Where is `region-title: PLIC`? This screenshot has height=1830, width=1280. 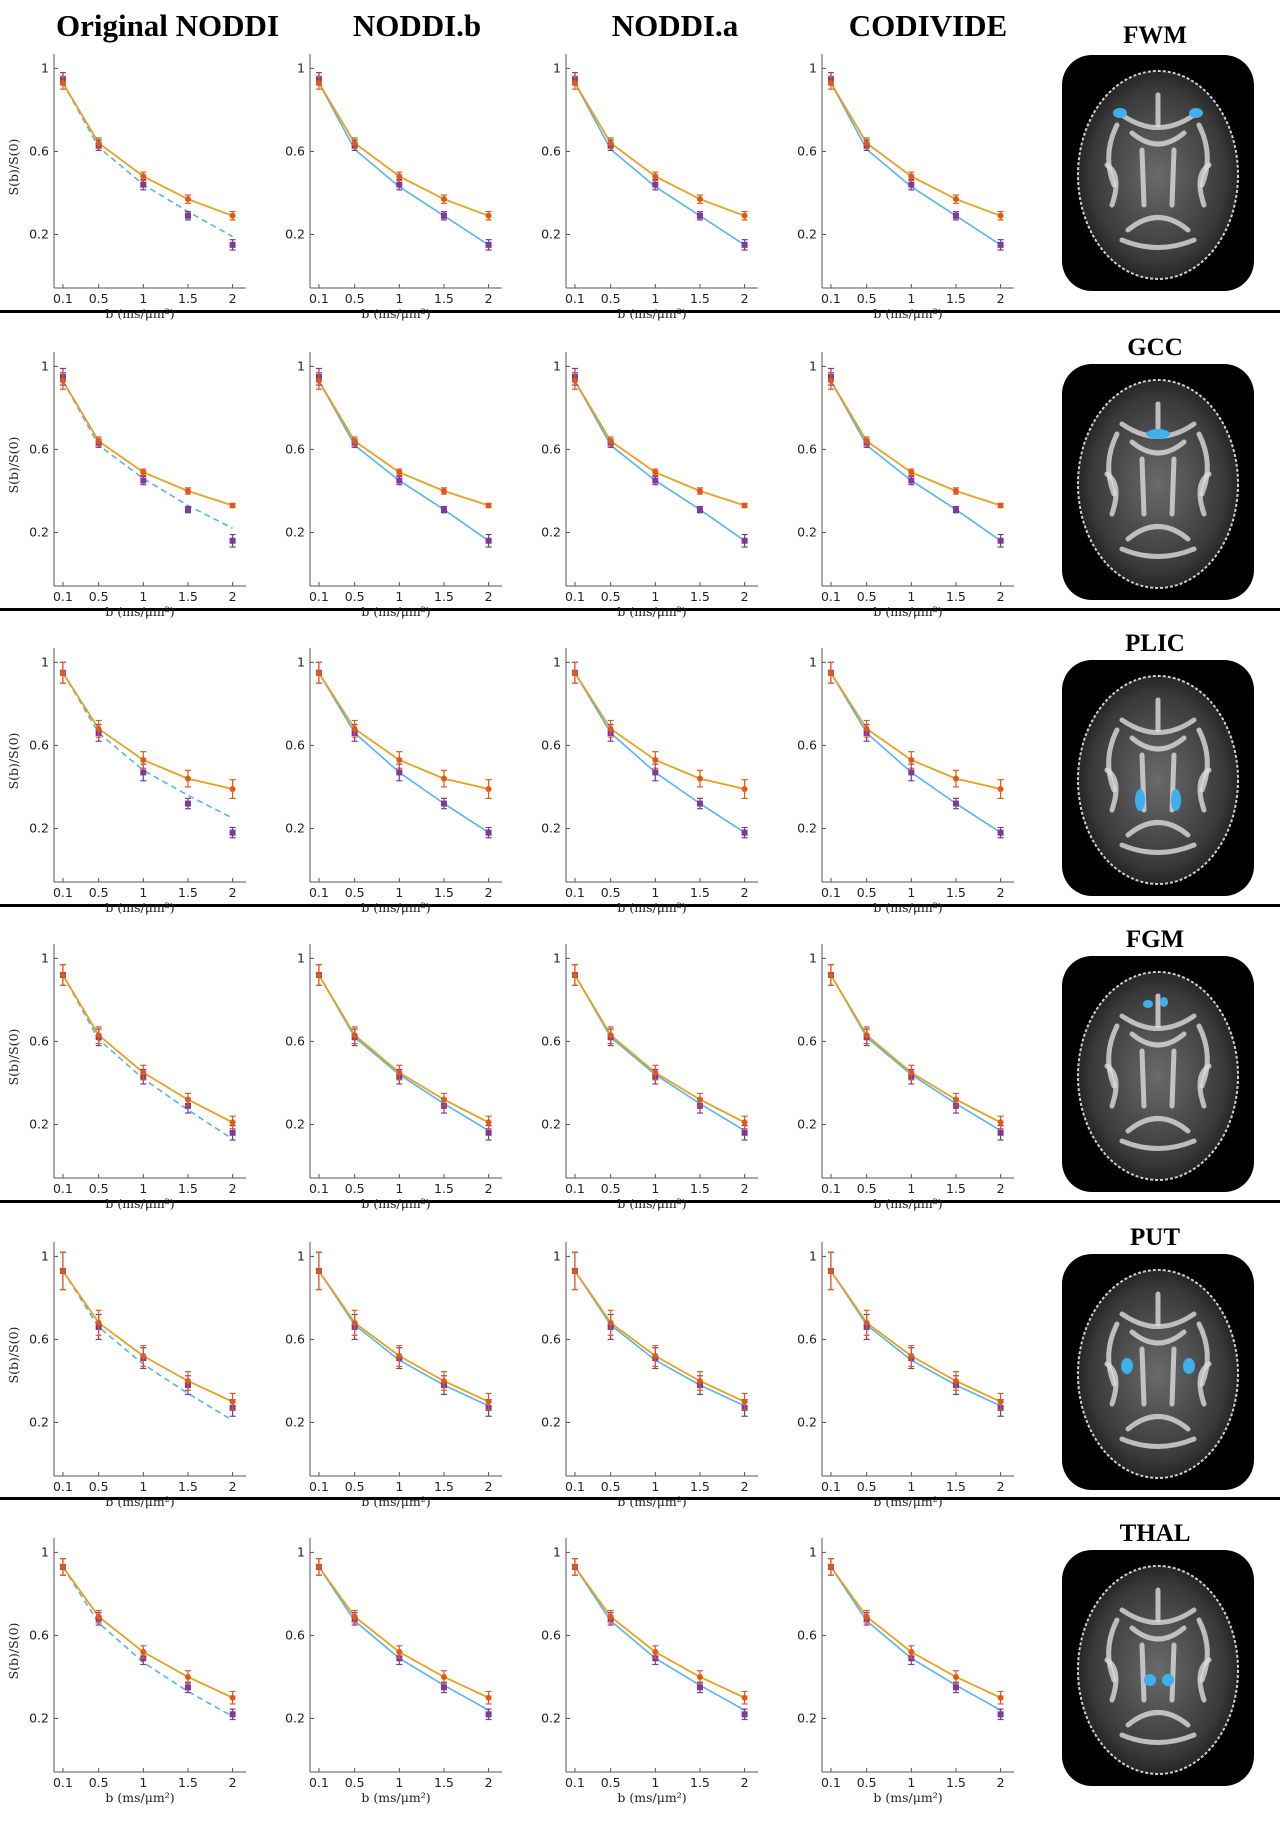 region-title: PLIC is located at coordinates (1155, 643).